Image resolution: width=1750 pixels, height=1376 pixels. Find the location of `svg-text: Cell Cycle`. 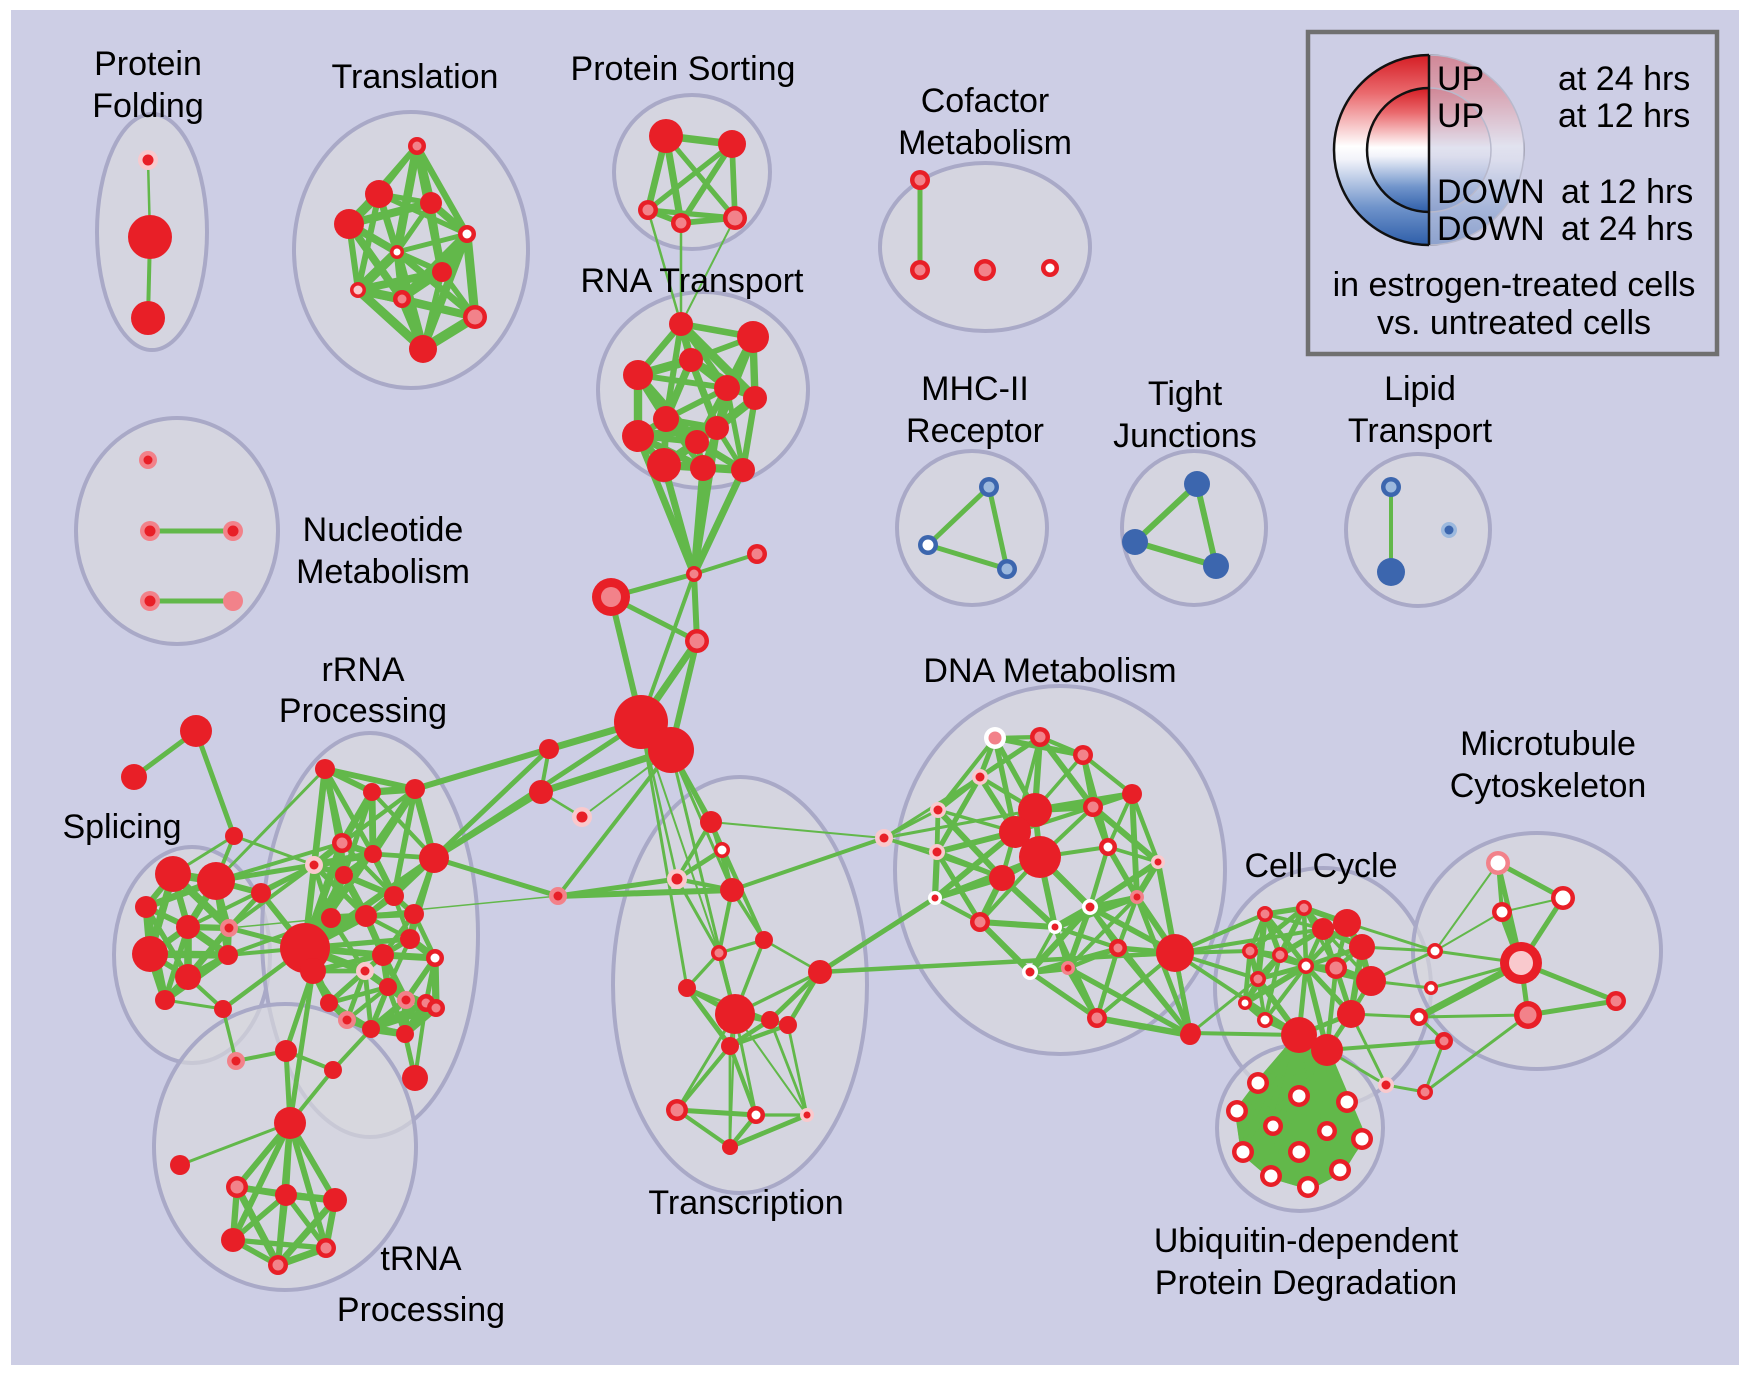

svg-text: Cell Cycle is located at coordinates (1320, 866).